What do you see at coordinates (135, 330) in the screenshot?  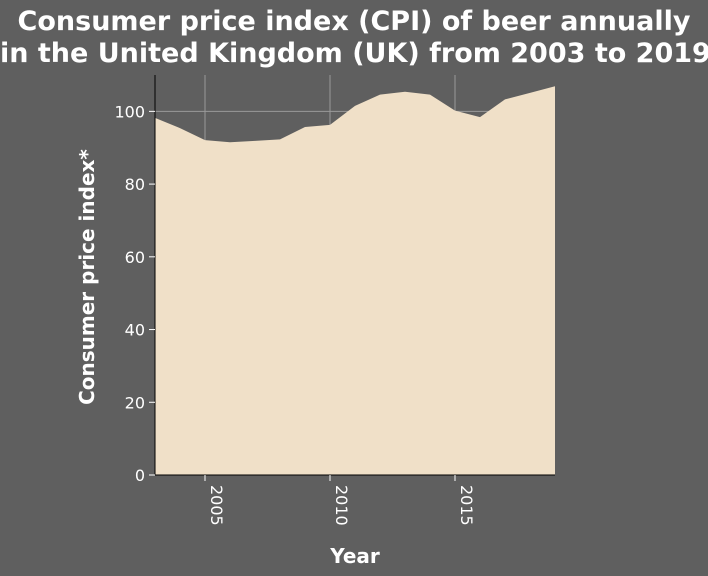 I see `y-tick-label: 40` at bounding box center [135, 330].